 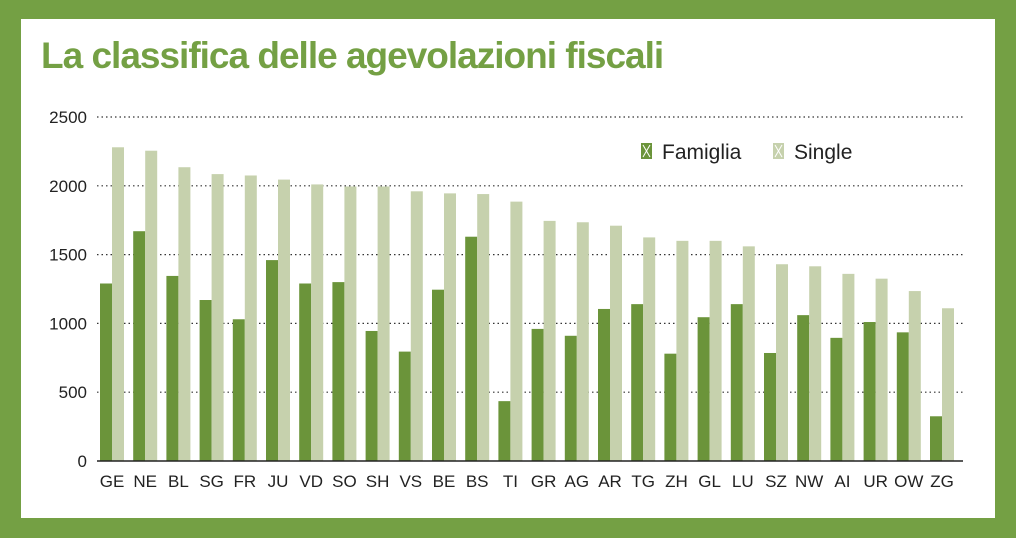 What do you see at coordinates (68, 255) in the screenshot?
I see `y-tick-label: 1500` at bounding box center [68, 255].